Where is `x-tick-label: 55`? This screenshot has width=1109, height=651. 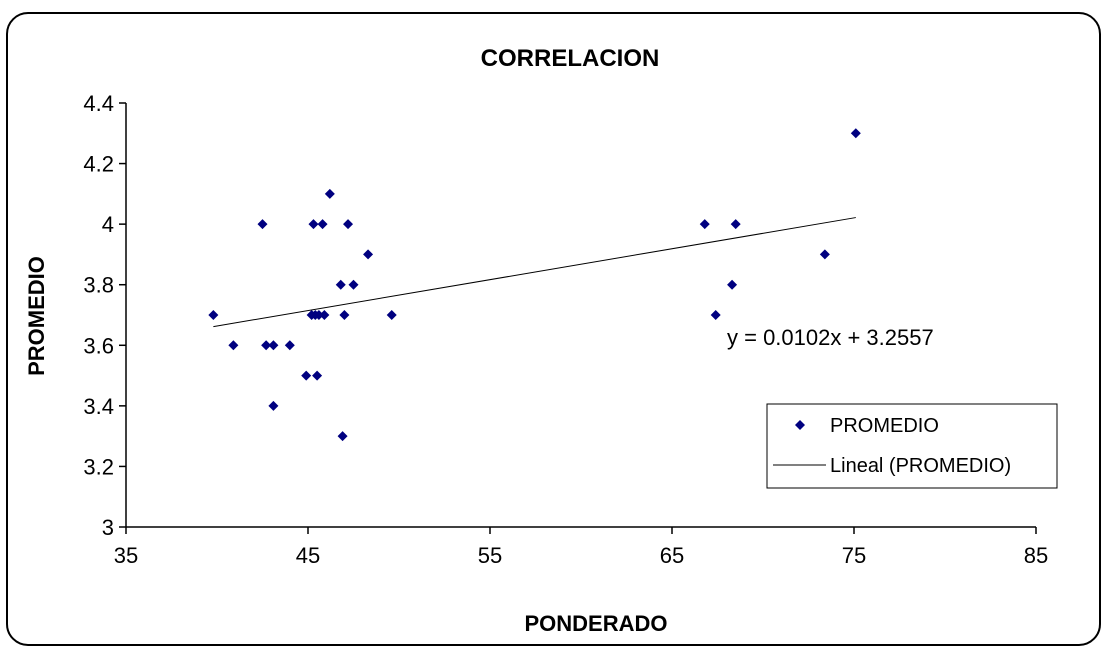 x-tick-label: 55 is located at coordinates (490, 555).